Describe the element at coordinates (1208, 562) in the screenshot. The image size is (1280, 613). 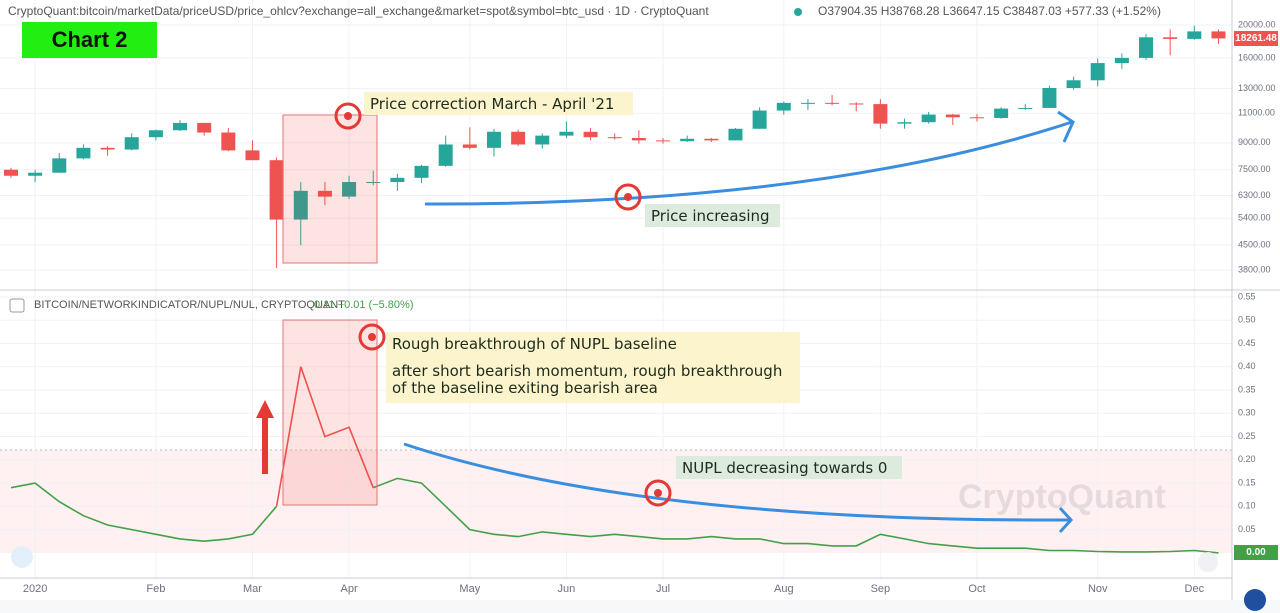
I see `scroll-button` at that location.